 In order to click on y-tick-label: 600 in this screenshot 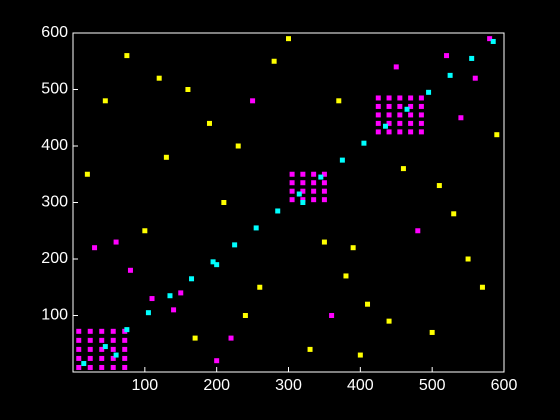, I will do `click(54, 32)`.